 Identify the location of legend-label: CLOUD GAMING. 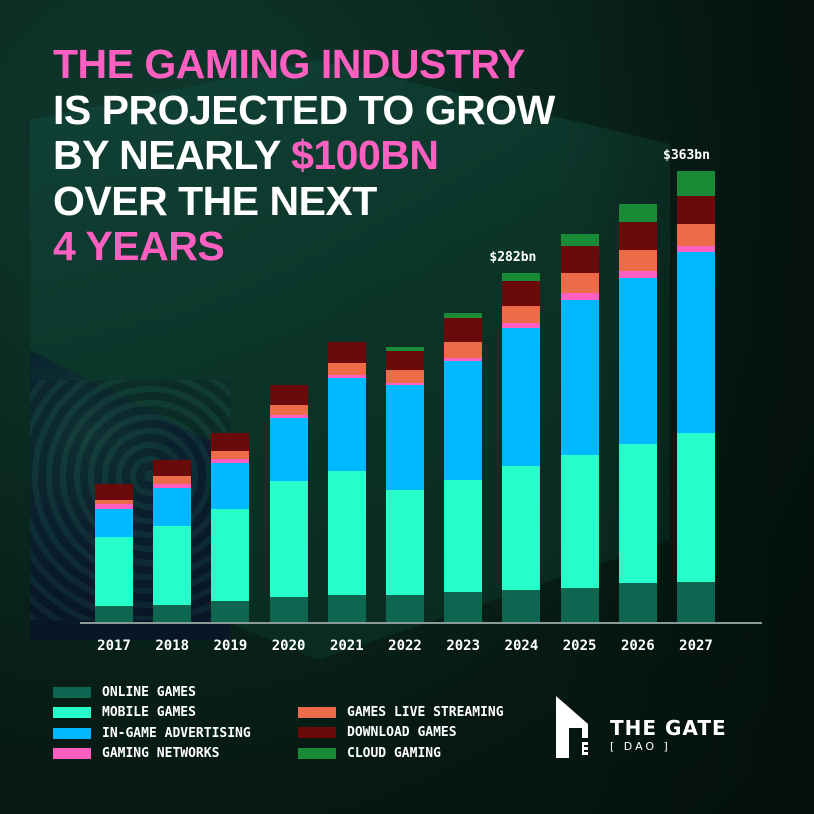
(394, 753).